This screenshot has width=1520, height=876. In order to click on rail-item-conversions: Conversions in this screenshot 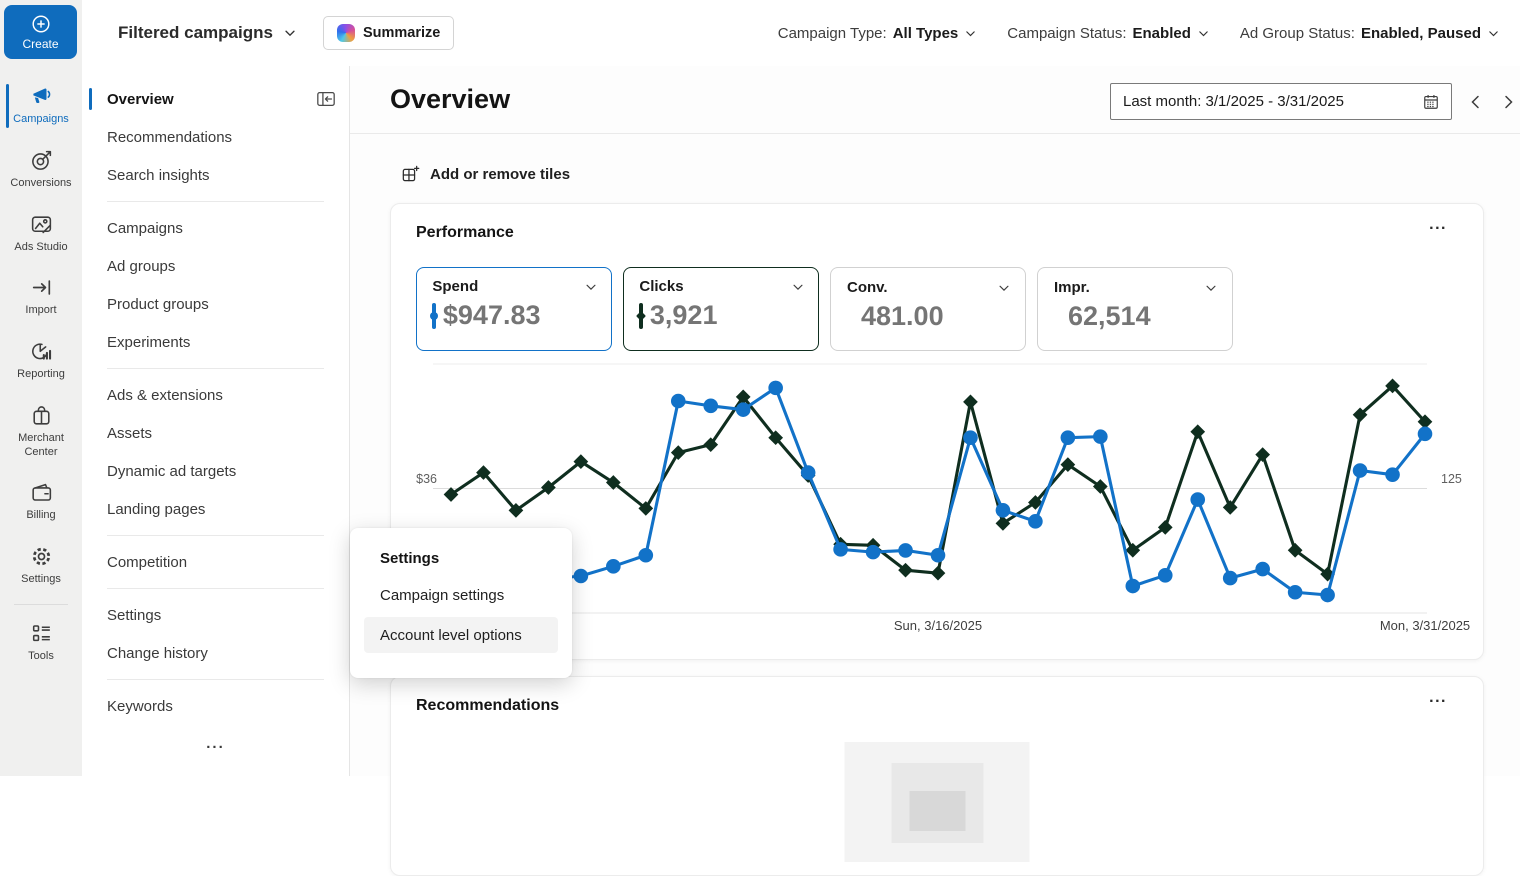, I will do `click(41, 170)`.